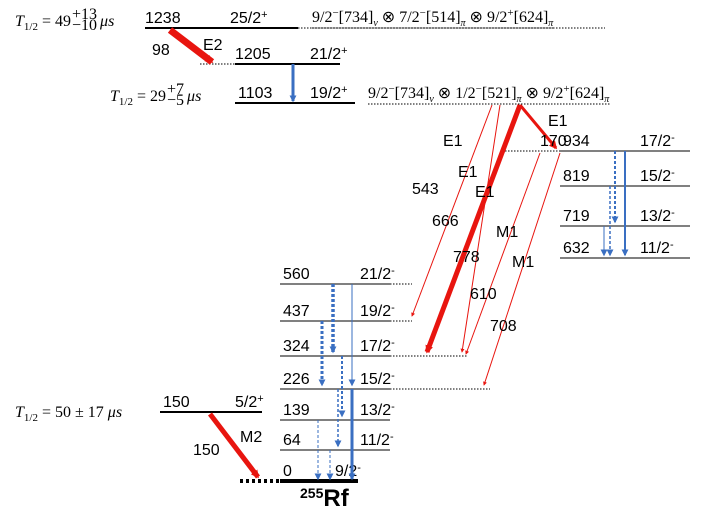 Image resolution: width=704 pixels, height=514 pixels. Describe the element at coordinates (246, 402) in the screenshot. I see `spin: 5/2` at that location.